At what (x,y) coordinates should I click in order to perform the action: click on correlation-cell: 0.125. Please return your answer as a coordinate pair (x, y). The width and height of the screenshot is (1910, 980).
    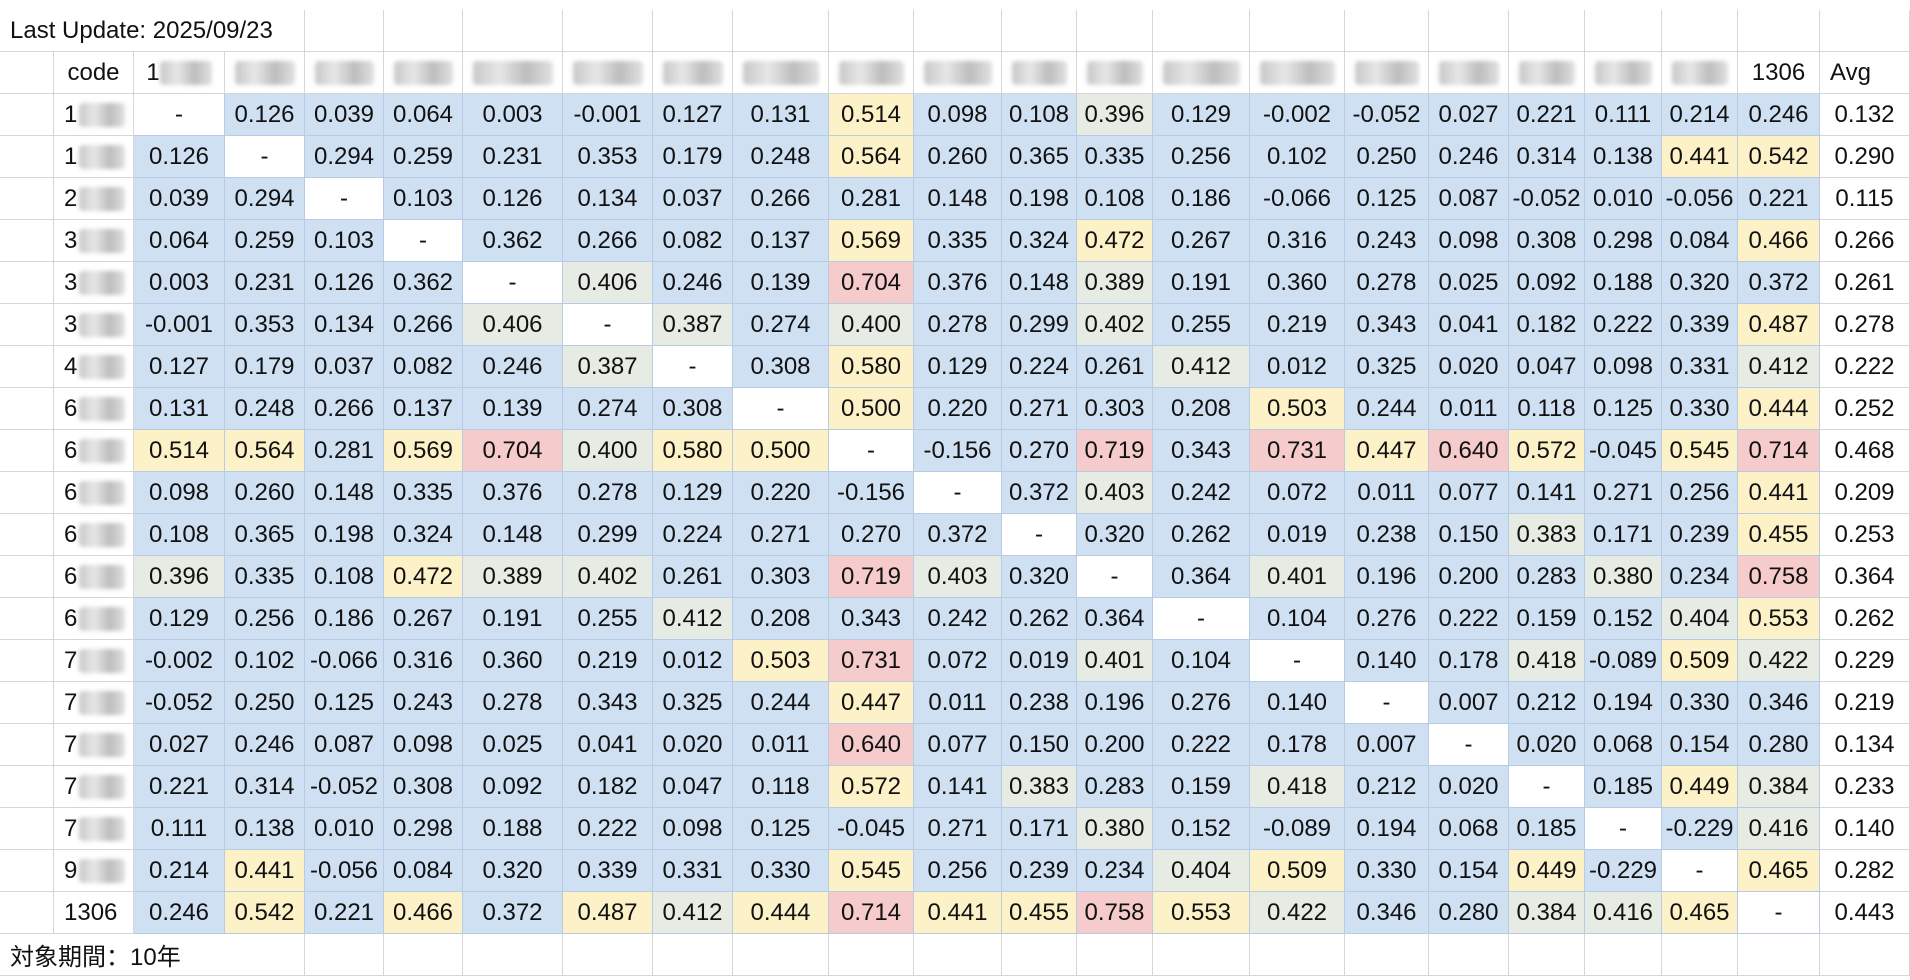
    Looking at the image, I should click on (781, 829).